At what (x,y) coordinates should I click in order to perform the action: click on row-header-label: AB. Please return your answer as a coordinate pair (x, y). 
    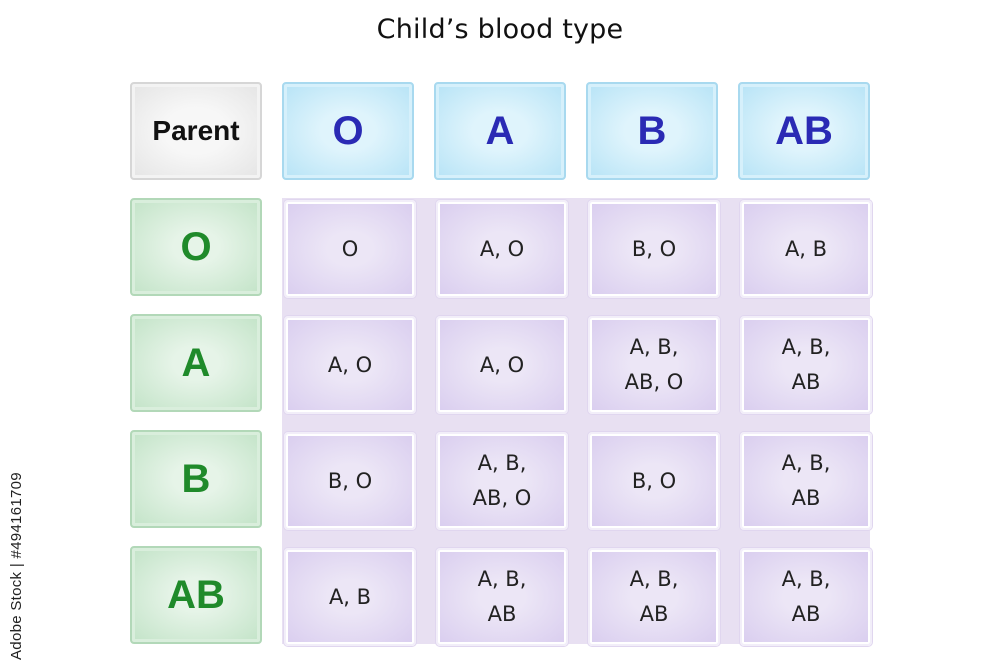
    Looking at the image, I should click on (196, 594).